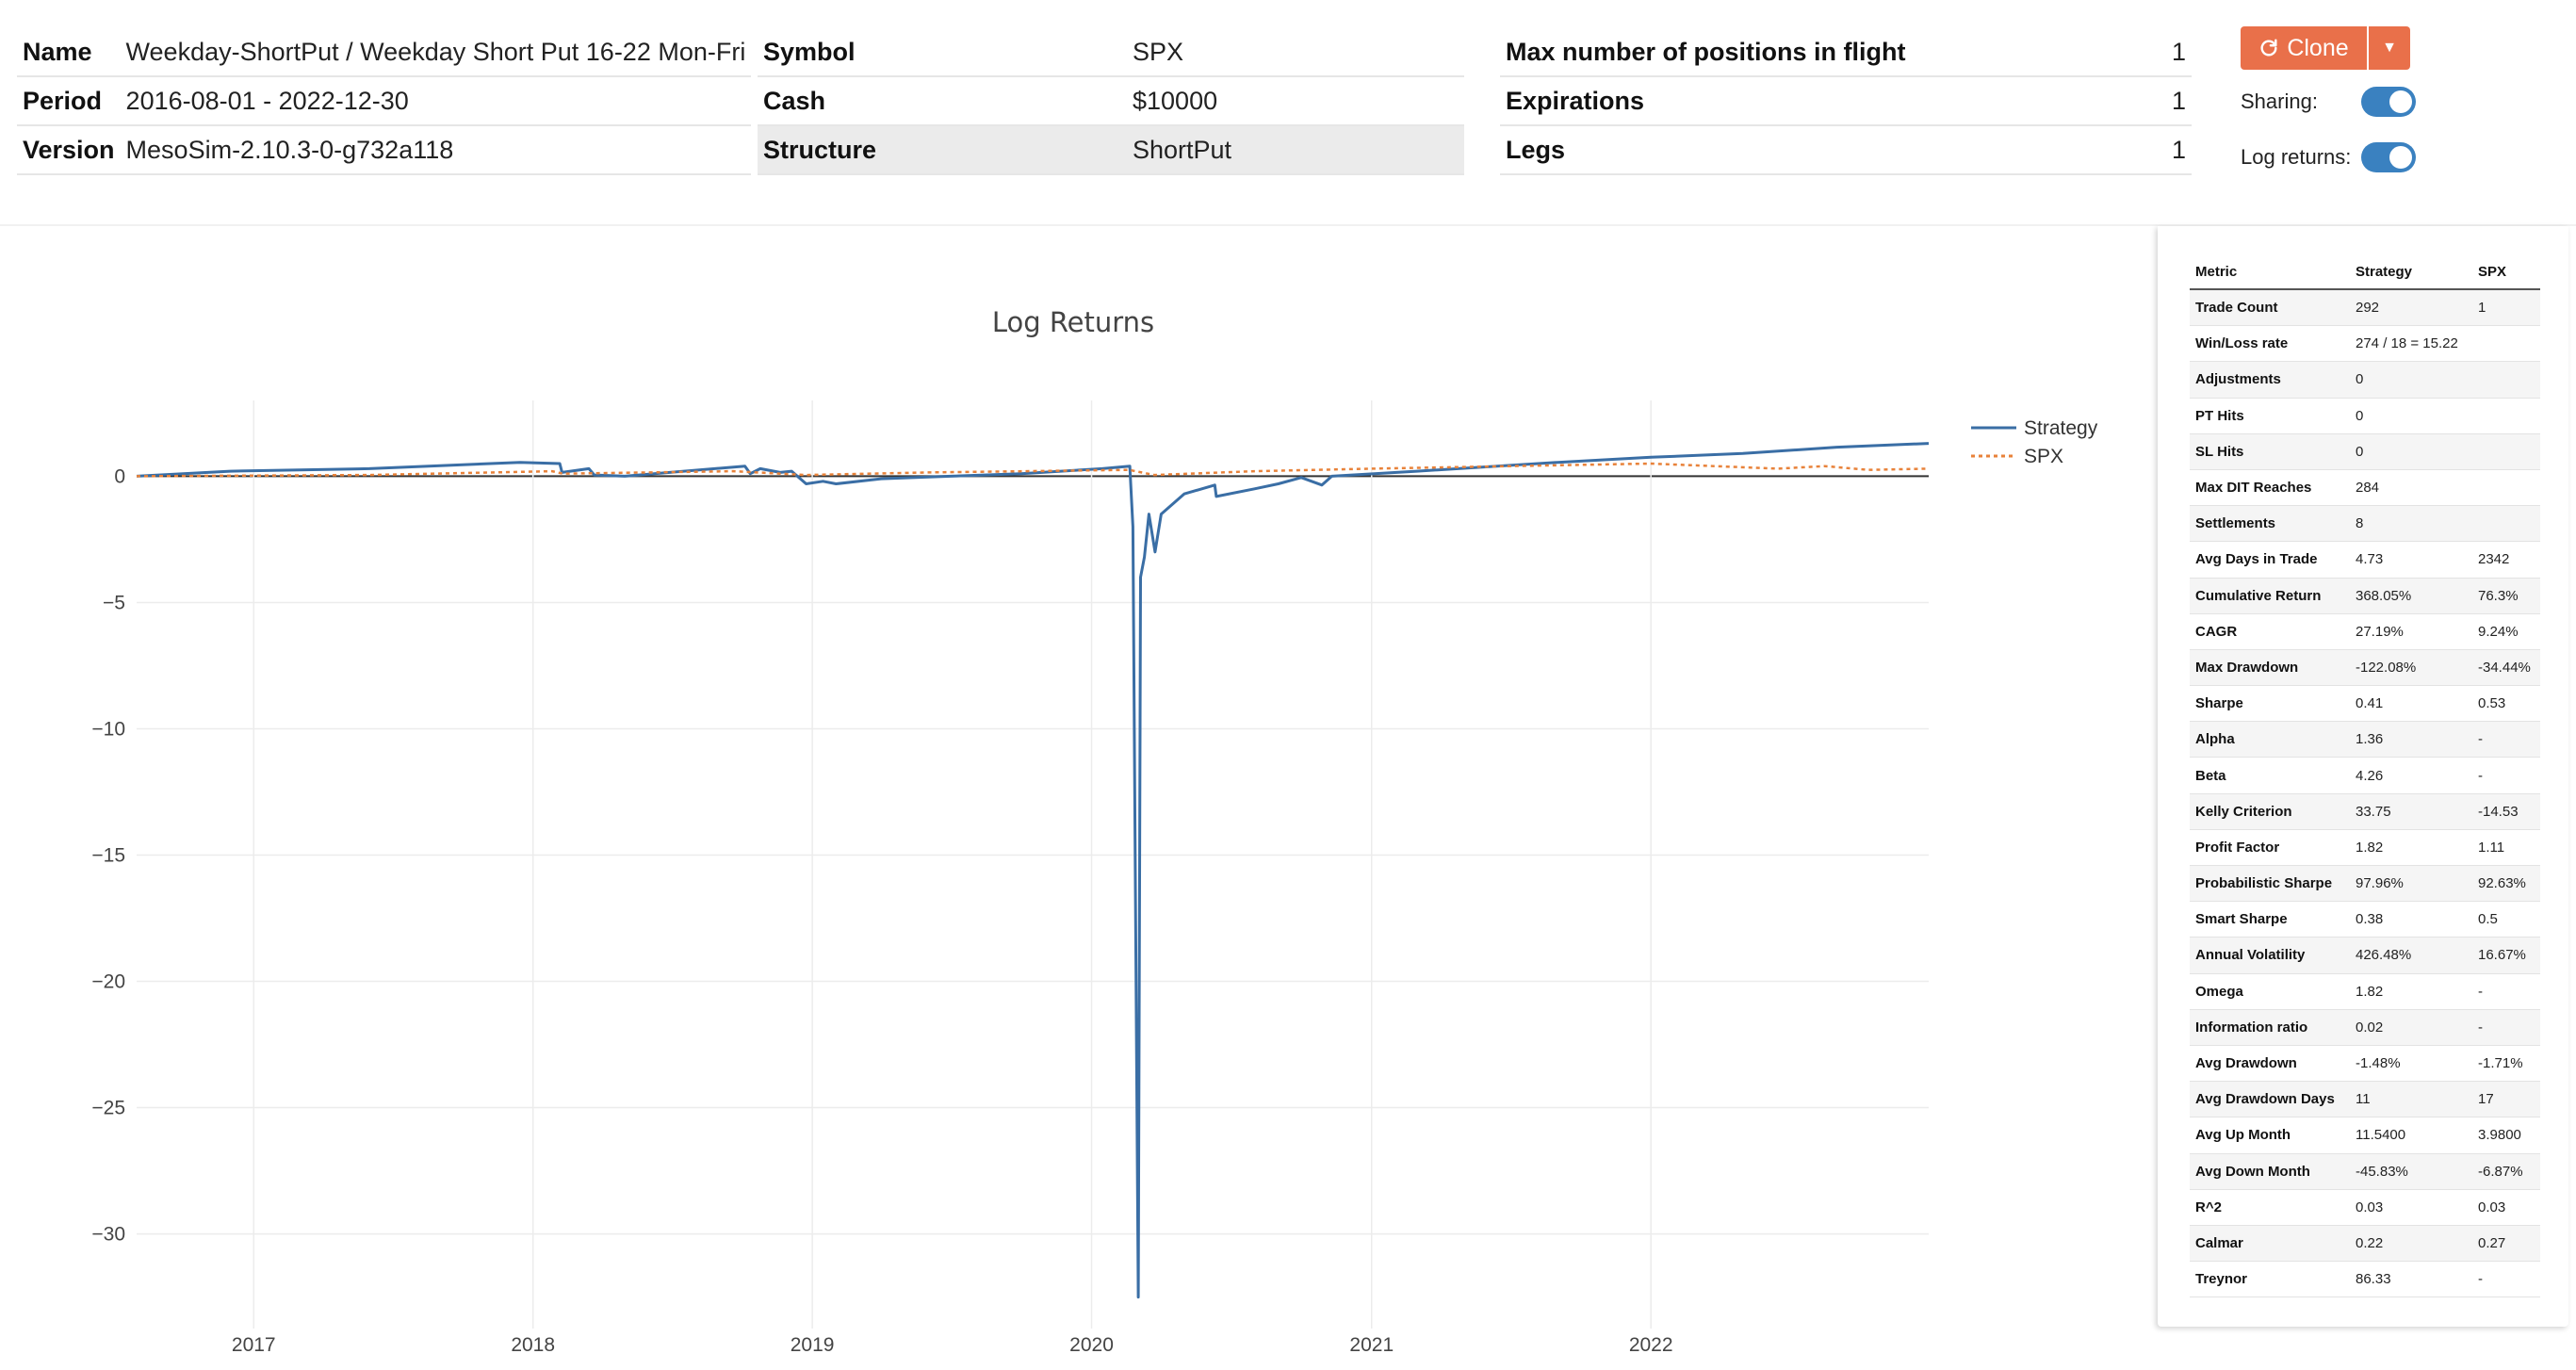 This screenshot has height=1370, width=2576. I want to click on metric-name: Beta, so click(2270, 775).